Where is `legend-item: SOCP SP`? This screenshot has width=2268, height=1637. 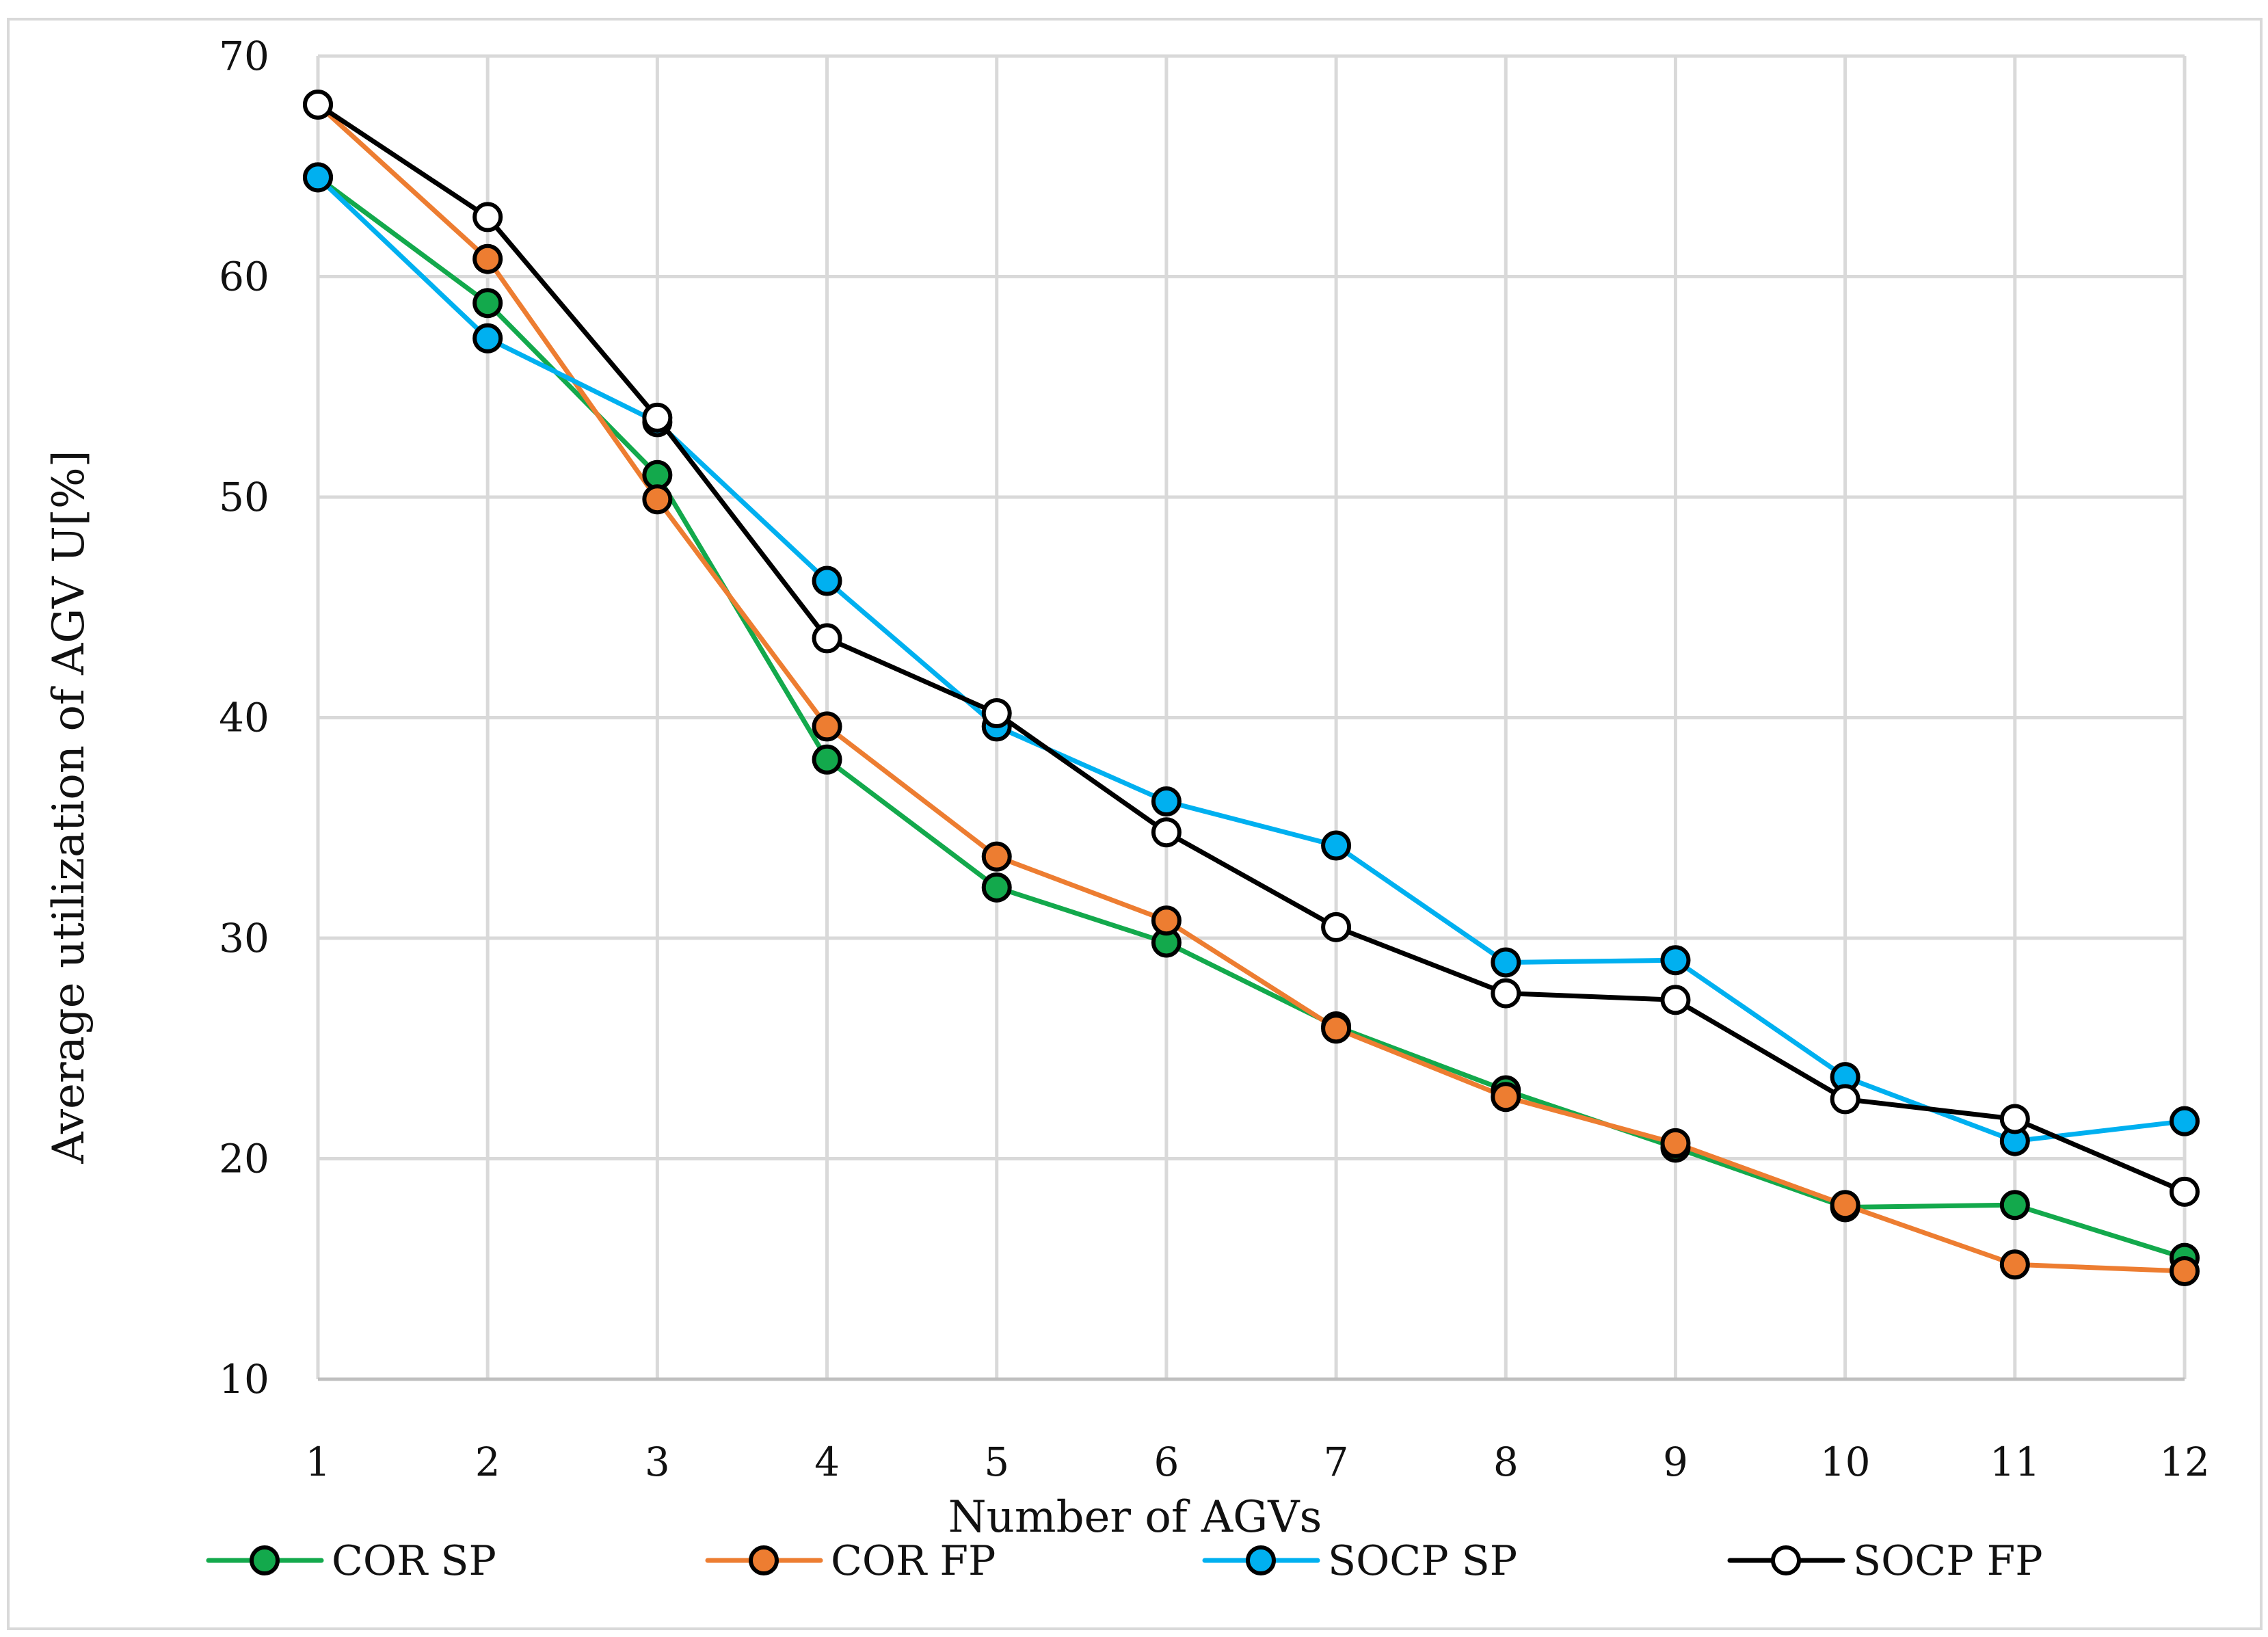 legend-item: SOCP SP is located at coordinates (1359, 1561).